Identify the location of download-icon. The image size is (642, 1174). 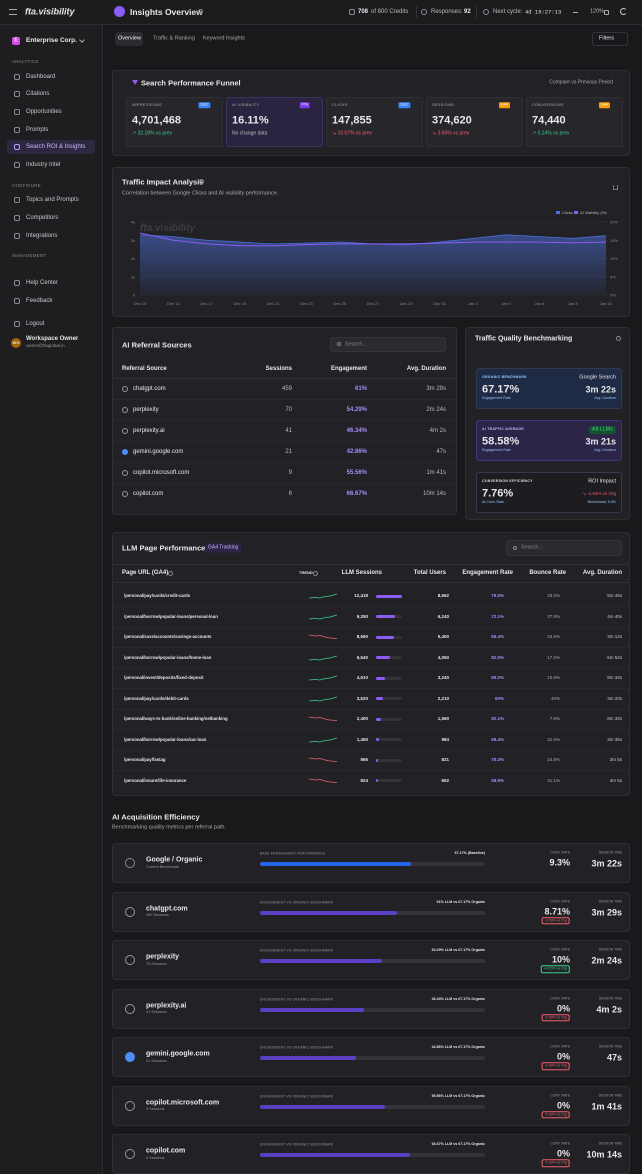
(615, 187).